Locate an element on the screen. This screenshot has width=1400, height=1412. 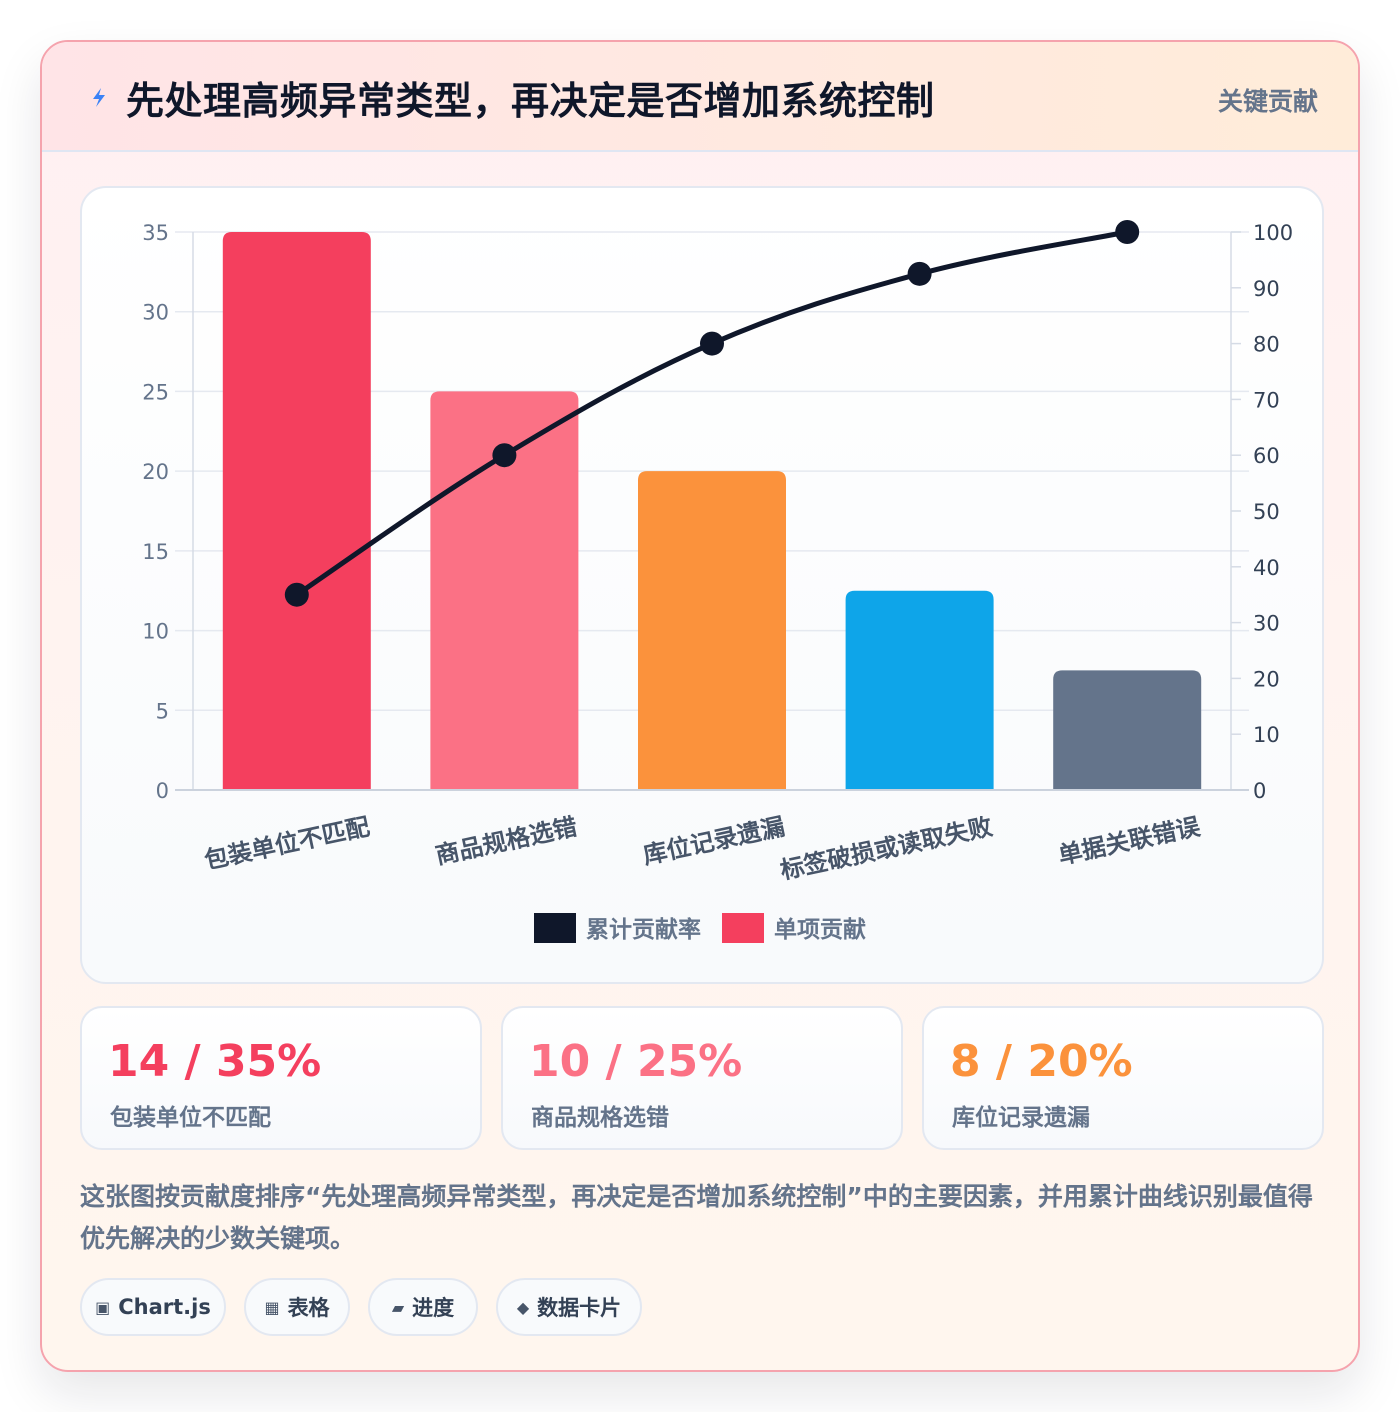
stat-card: 14 / 35% 包装单位不匹配 is located at coordinates (281, 1078).